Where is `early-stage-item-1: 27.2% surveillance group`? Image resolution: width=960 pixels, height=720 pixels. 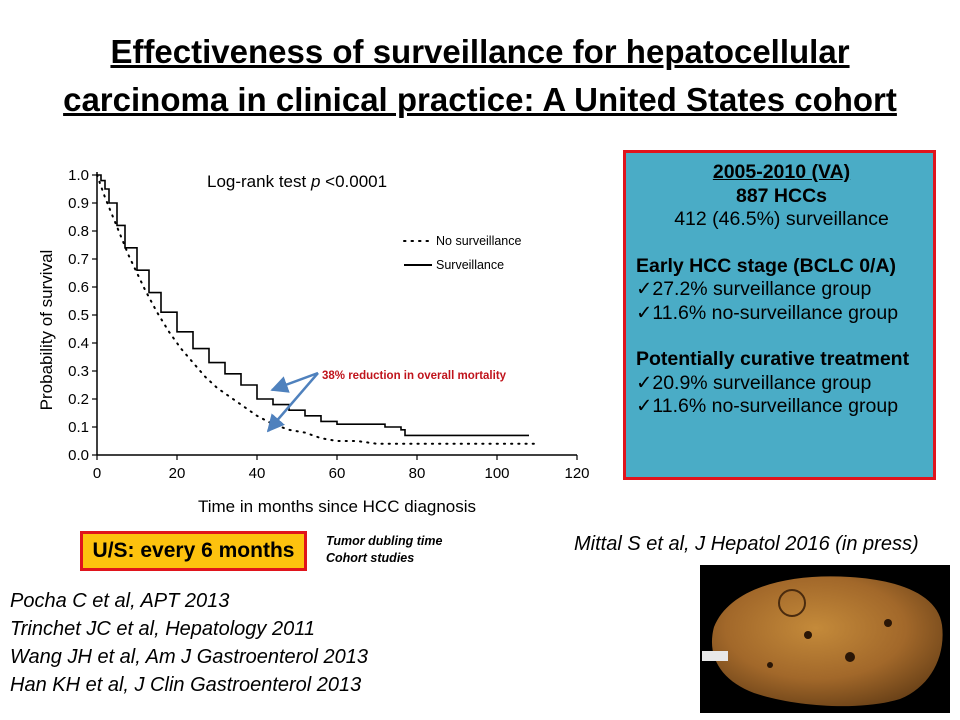
early-stage-item-1: 27.2% surveillance group is located at coordinates (781, 290).